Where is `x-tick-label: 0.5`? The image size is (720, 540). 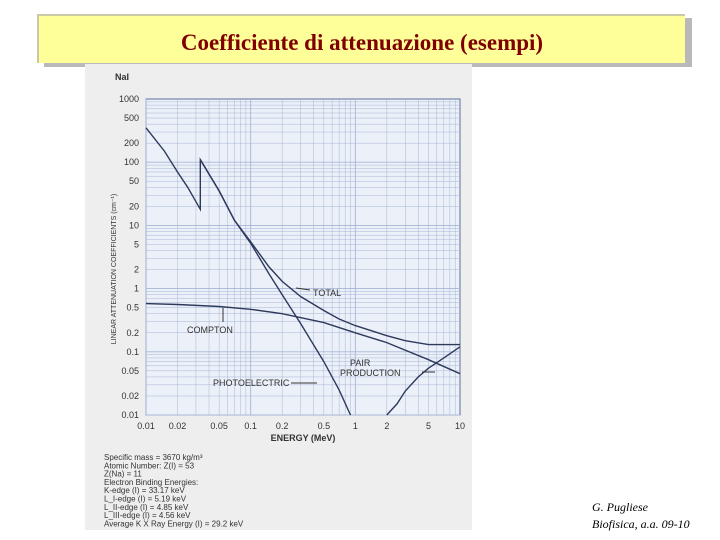 x-tick-label: 0.5 is located at coordinates (324, 426).